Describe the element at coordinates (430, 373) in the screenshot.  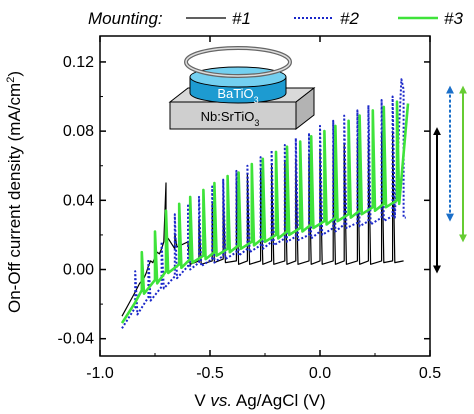
I see `x-tick-label: 0.5` at that location.